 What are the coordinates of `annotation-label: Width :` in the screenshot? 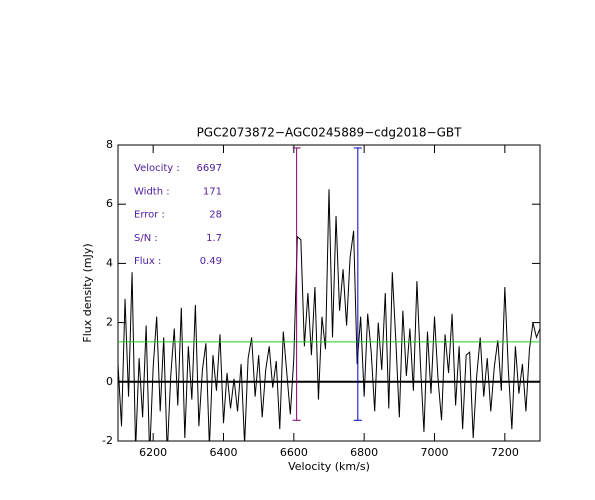 It's located at (152, 191).